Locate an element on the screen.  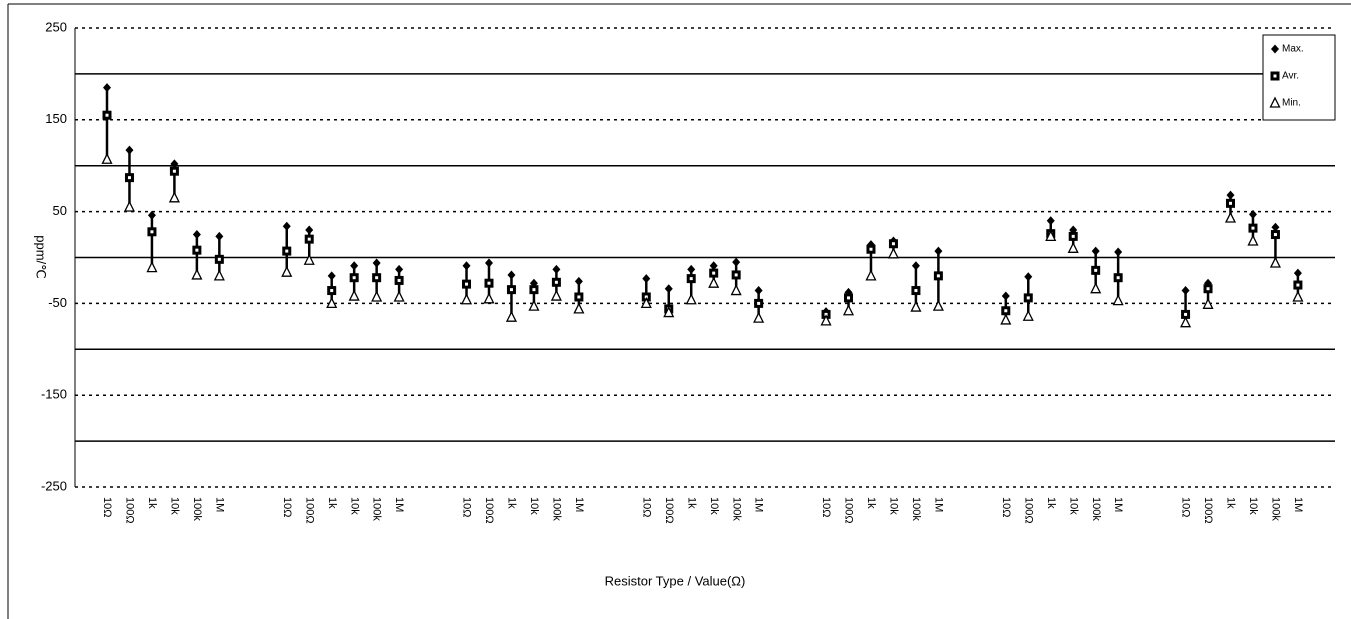
legend-label: Min. is located at coordinates (1291, 103).